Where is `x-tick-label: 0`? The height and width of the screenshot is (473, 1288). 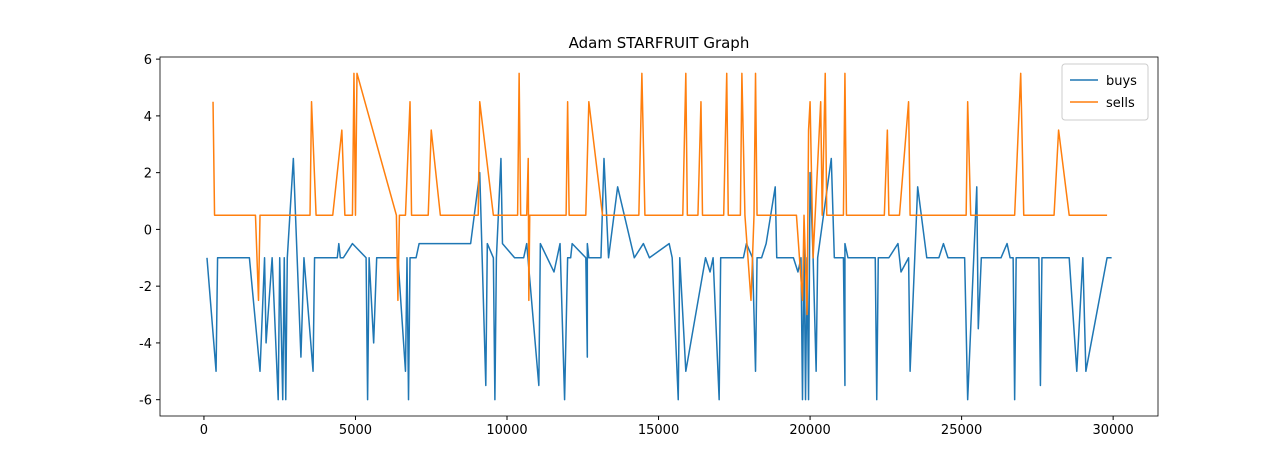
x-tick-label: 0 is located at coordinates (204, 430).